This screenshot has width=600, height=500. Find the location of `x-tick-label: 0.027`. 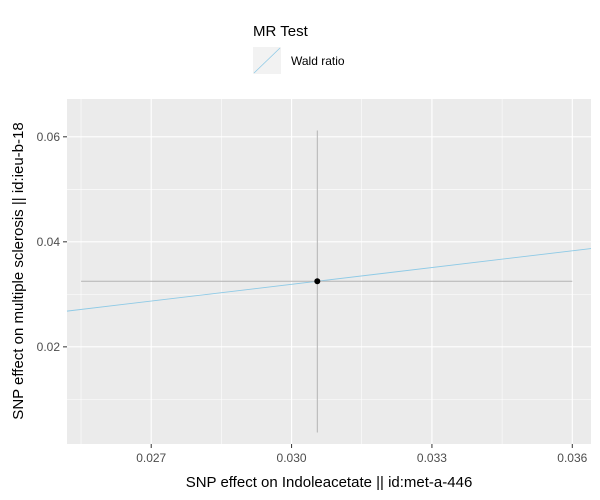

x-tick-label: 0.027 is located at coordinates (151, 458).